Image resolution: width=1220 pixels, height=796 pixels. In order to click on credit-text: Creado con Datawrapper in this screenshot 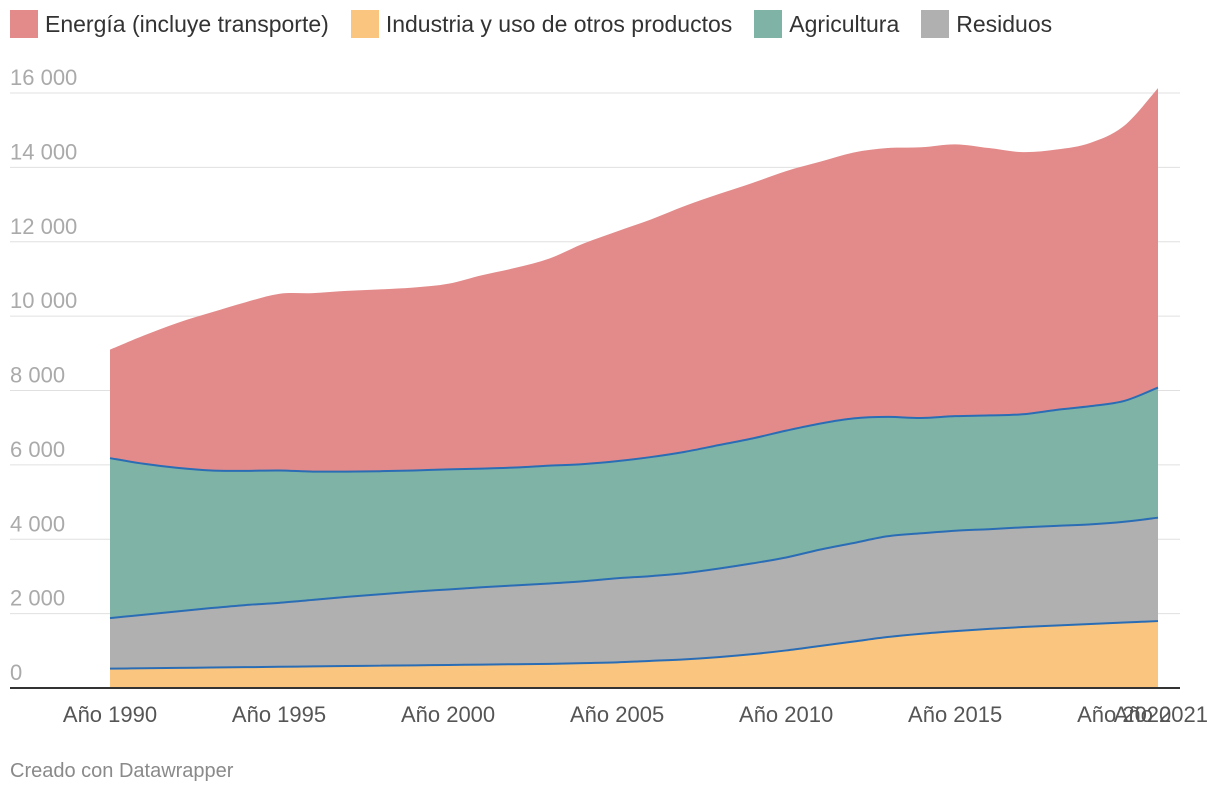, I will do `click(122, 771)`.